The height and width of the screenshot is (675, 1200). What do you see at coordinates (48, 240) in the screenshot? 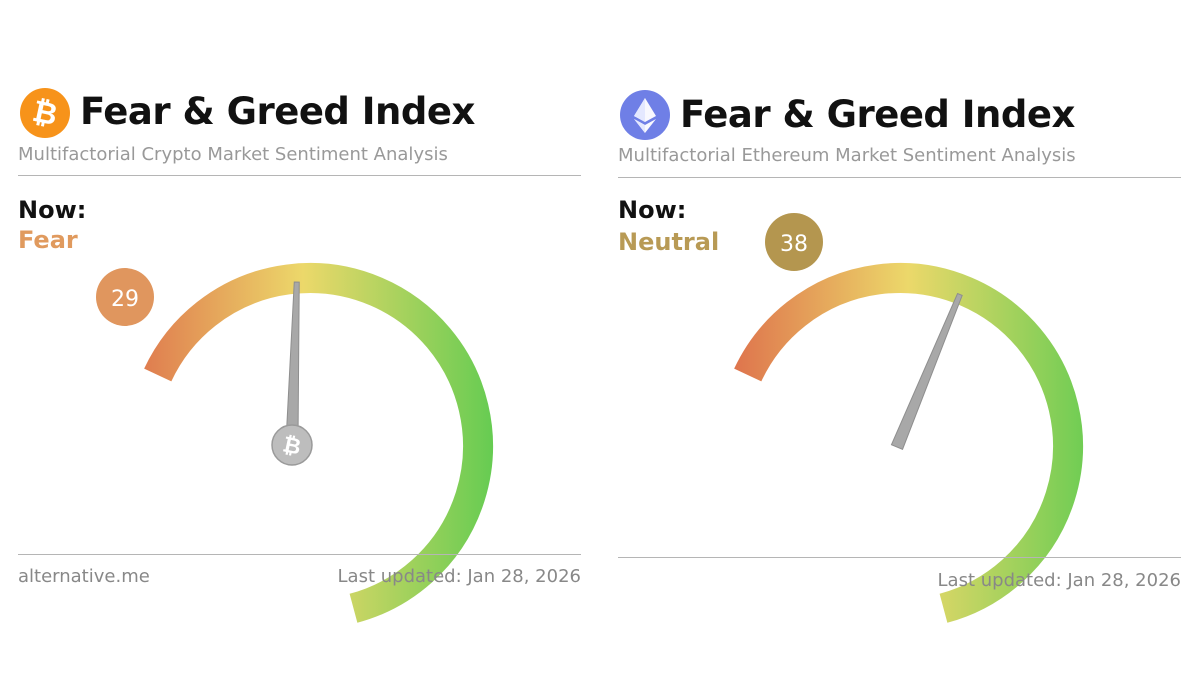
I see `sentiment-state-label: Fear` at bounding box center [48, 240].